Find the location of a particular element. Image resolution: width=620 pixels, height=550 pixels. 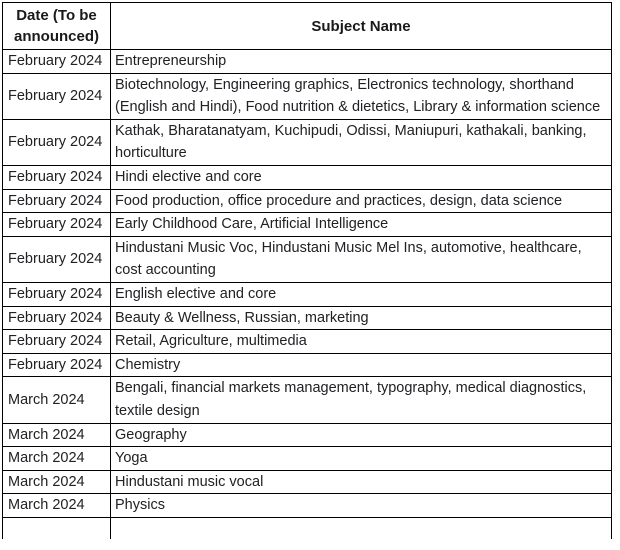

table-row: February 2024 Hindi elective and core is located at coordinates (307, 177).